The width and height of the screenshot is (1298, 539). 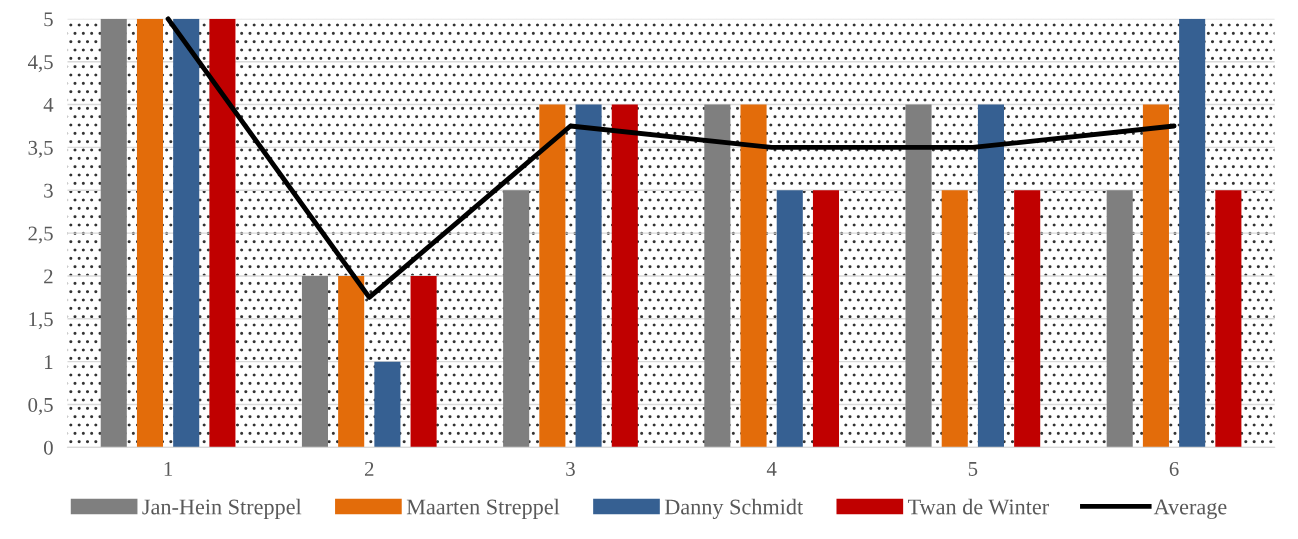 I want to click on x-tick-label: 6, so click(x=1174, y=468).